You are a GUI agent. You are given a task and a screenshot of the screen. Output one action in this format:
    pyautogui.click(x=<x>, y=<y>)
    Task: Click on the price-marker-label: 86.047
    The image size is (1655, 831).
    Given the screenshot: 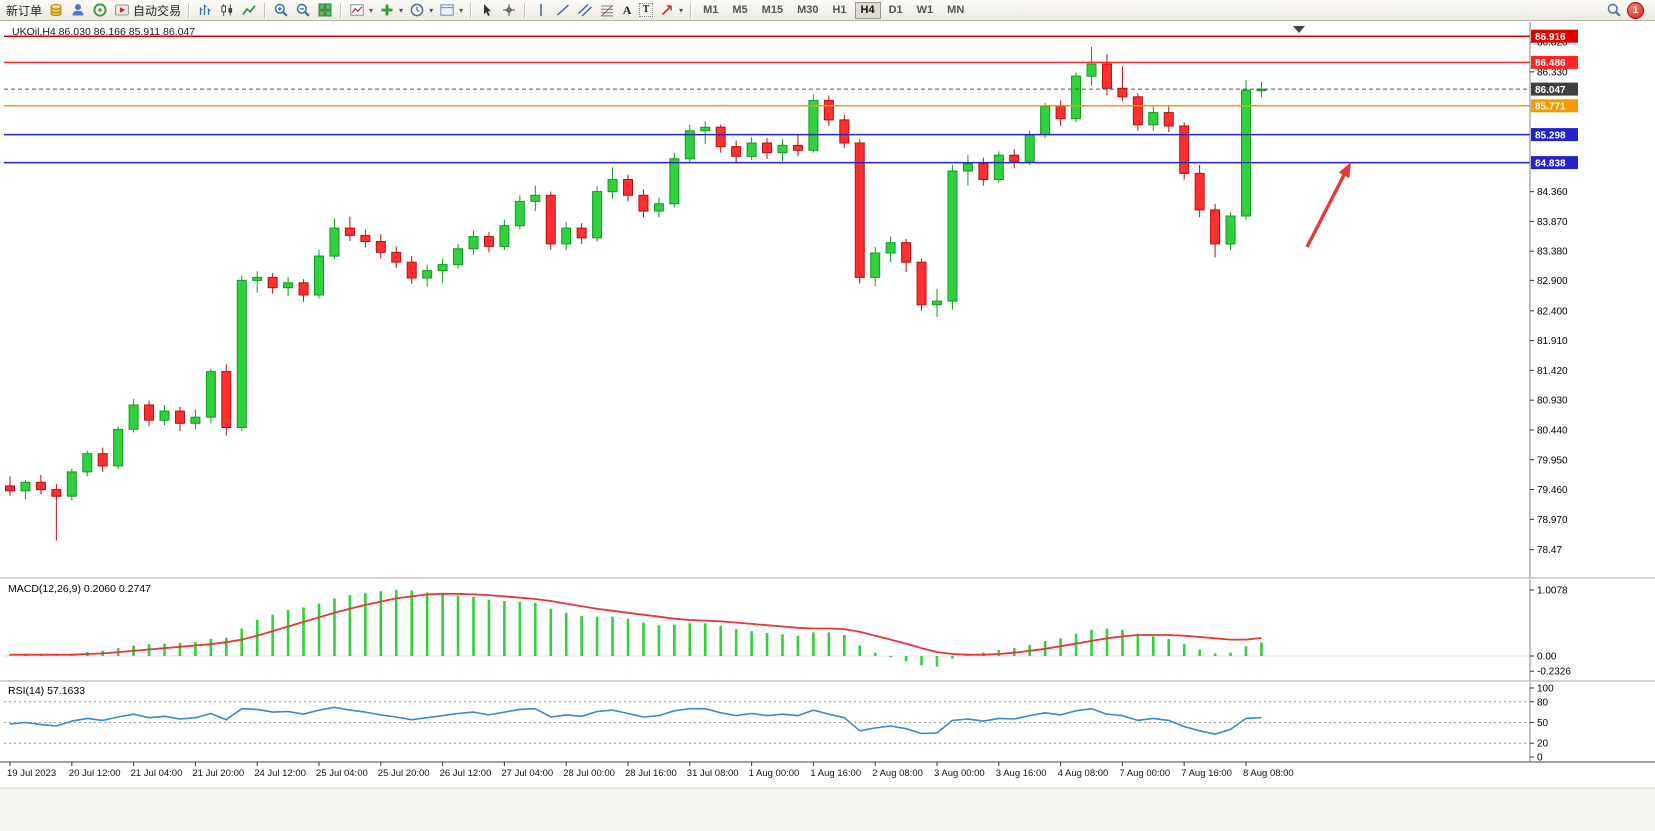 What is the action you would take?
    pyautogui.click(x=1550, y=90)
    